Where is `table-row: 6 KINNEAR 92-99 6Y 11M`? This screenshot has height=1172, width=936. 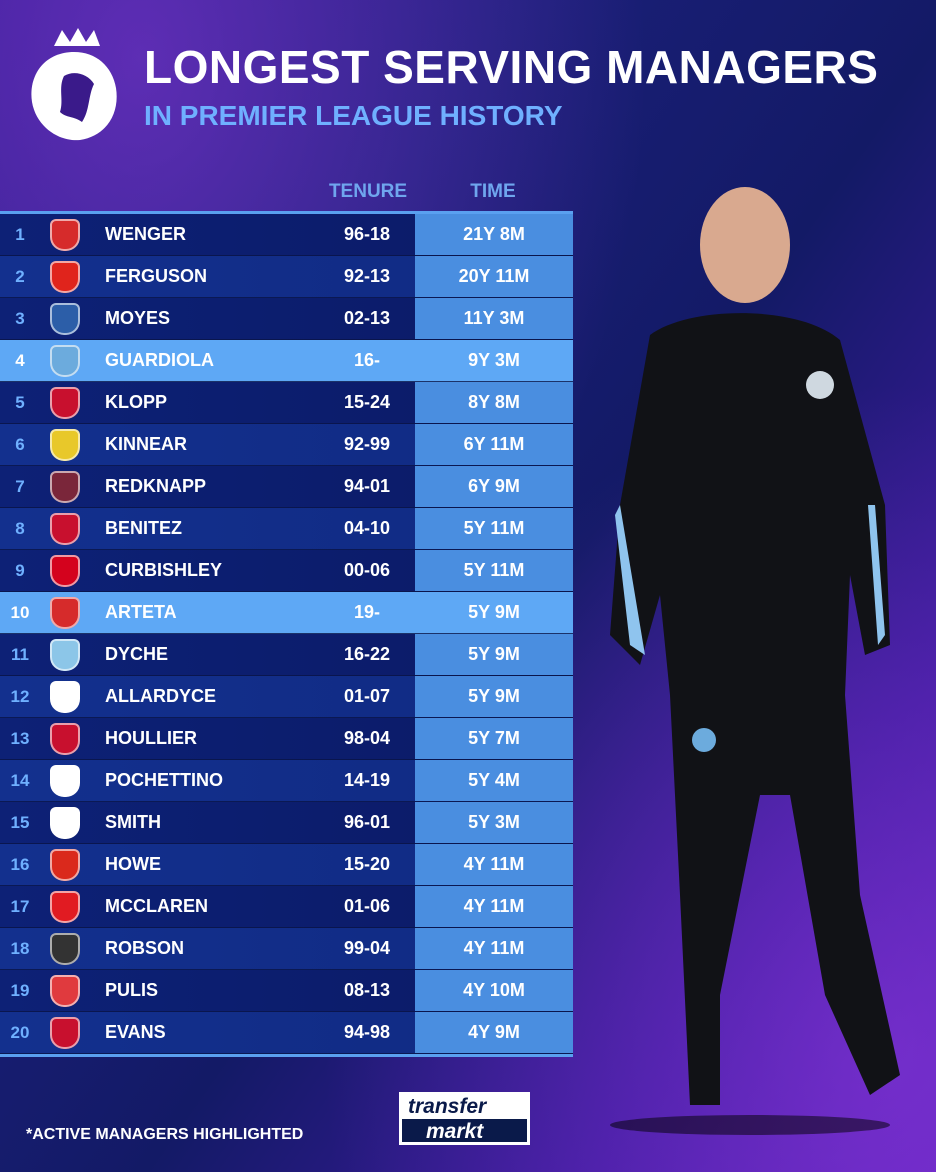 table-row: 6 KINNEAR 92-99 6Y 11M is located at coordinates (286, 445).